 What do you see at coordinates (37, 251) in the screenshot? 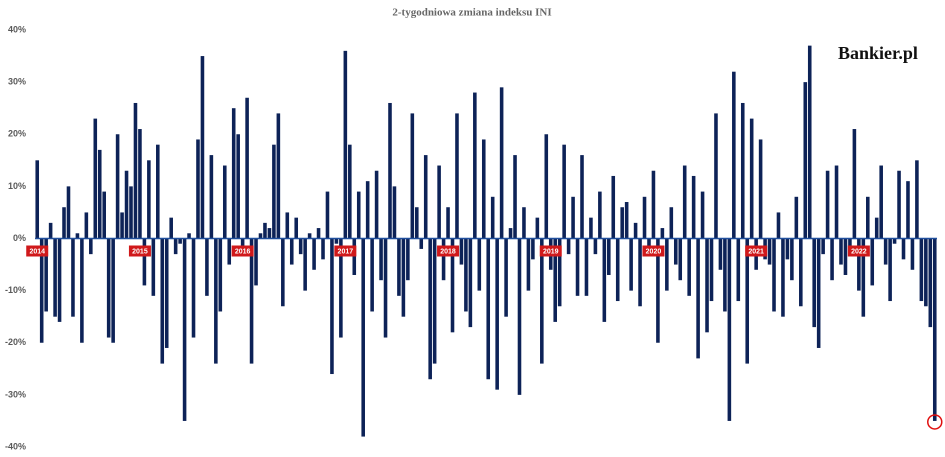
I see `x-tick-label: 2014` at bounding box center [37, 251].